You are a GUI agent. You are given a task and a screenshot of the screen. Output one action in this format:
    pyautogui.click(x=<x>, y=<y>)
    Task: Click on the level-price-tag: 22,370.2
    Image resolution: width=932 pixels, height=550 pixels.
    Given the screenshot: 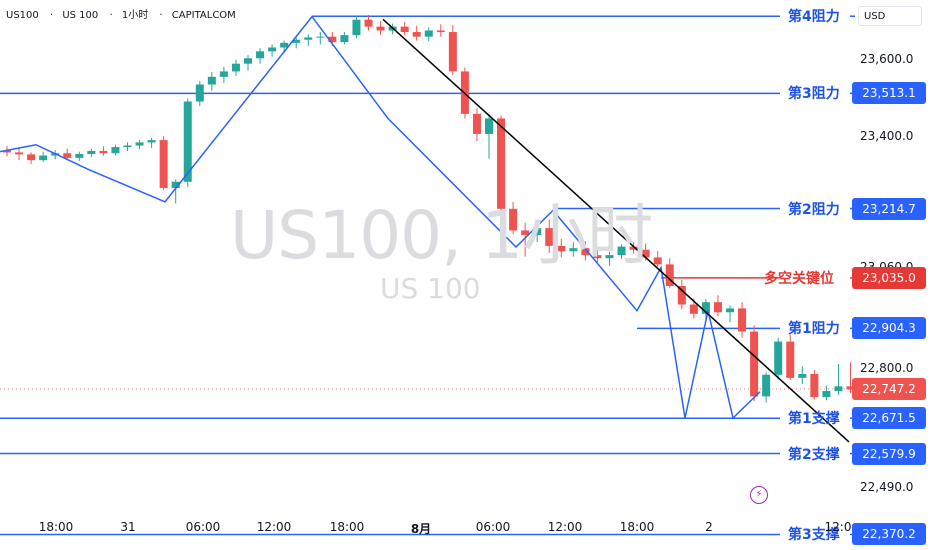 What is the action you would take?
    pyautogui.click(x=889, y=534)
    